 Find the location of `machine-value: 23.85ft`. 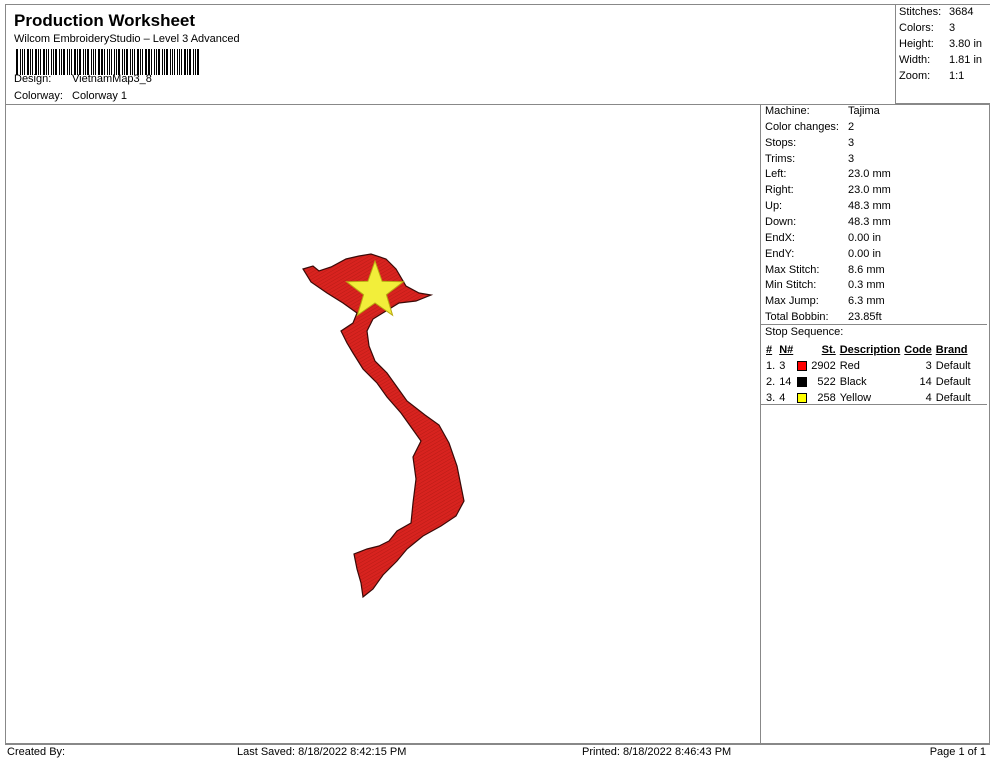

machine-value: 23.85ft is located at coordinates (865, 317).